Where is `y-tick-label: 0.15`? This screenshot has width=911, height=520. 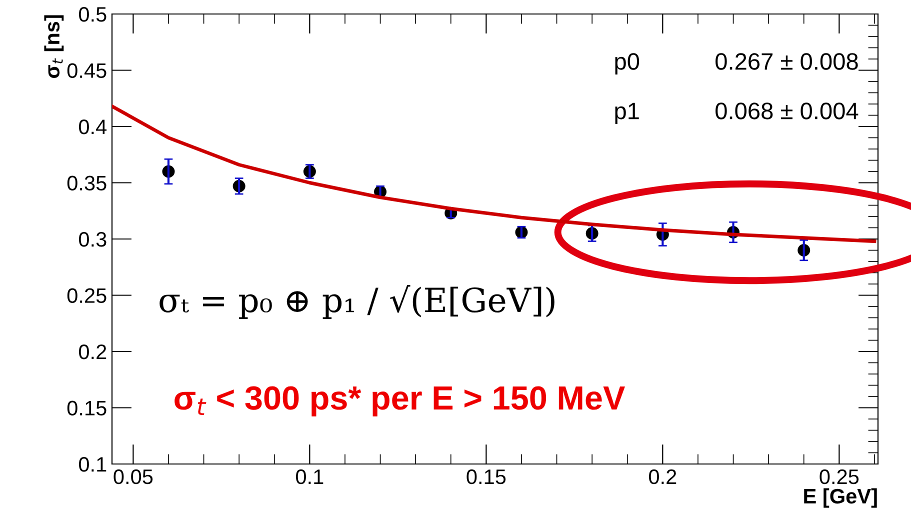
y-tick-label: 0.15 is located at coordinates (86, 408).